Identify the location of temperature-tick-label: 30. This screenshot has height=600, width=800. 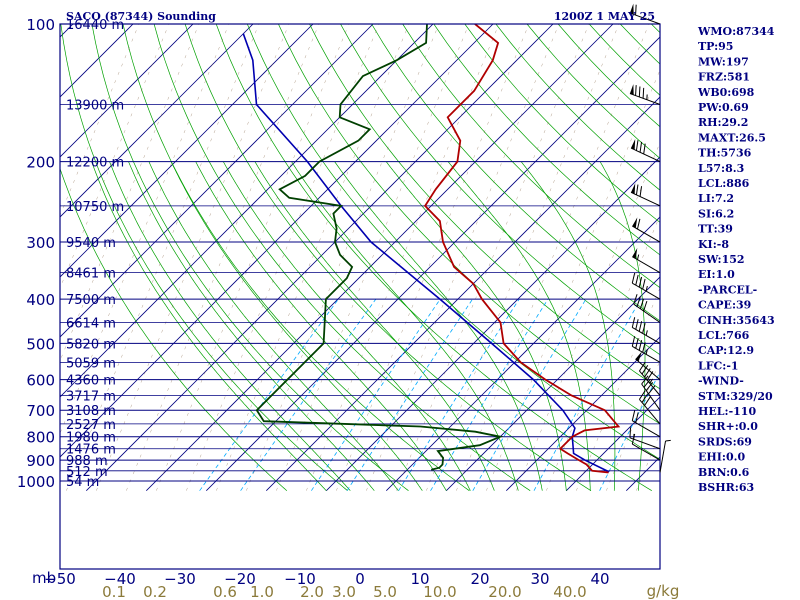
(539, 579).